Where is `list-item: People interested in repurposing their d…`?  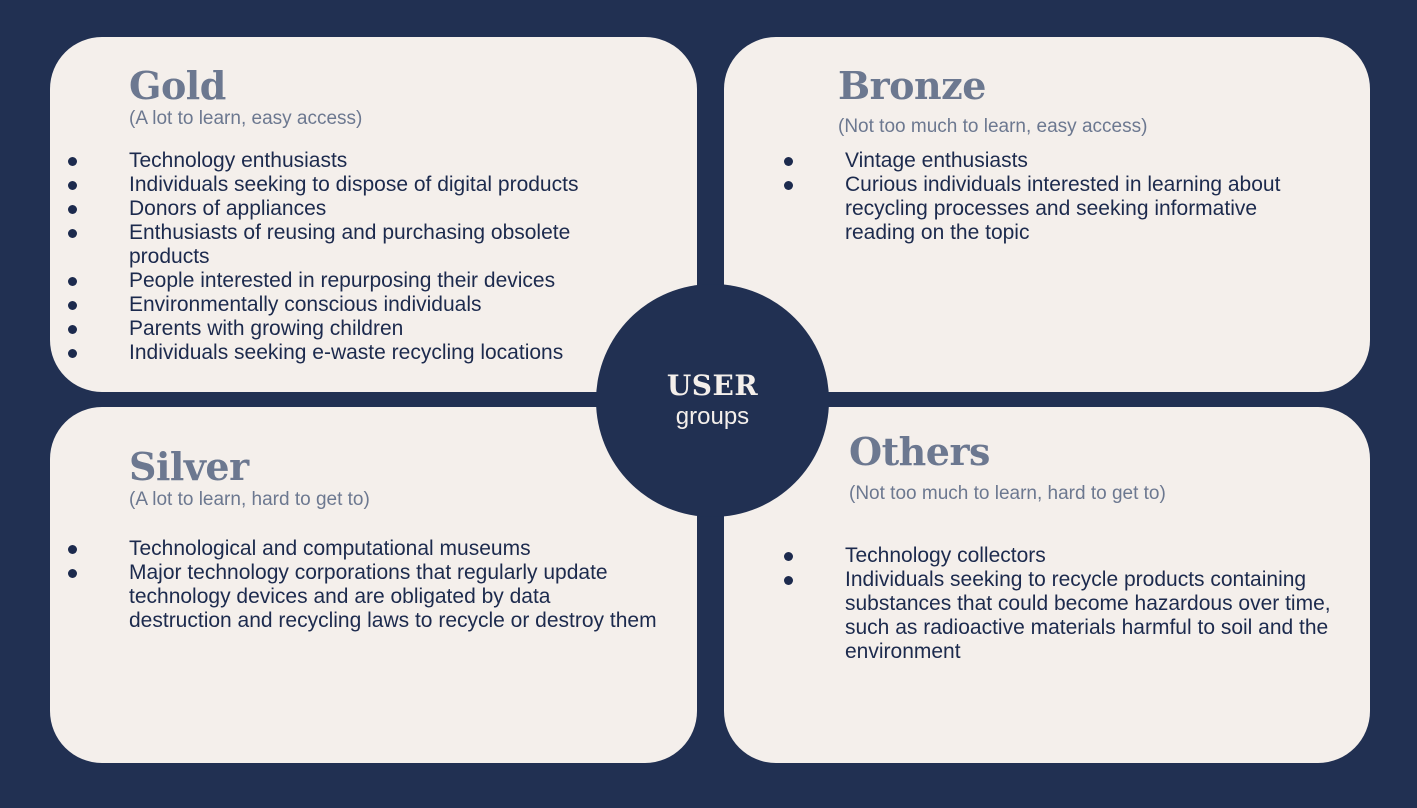 list-item: People interested in repurposing their d… is located at coordinates (358, 281).